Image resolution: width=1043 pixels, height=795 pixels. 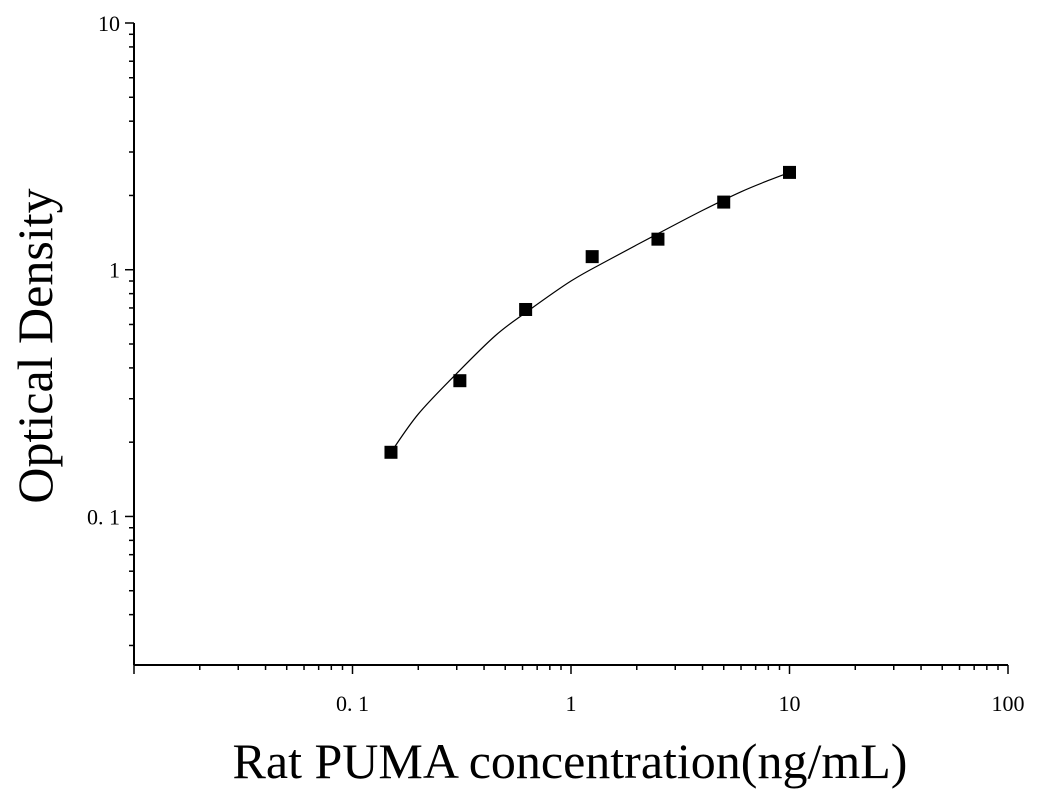 I want to click on x-axis-title: Rat PUMA concentration(ng/mL), so click(x=570, y=761).